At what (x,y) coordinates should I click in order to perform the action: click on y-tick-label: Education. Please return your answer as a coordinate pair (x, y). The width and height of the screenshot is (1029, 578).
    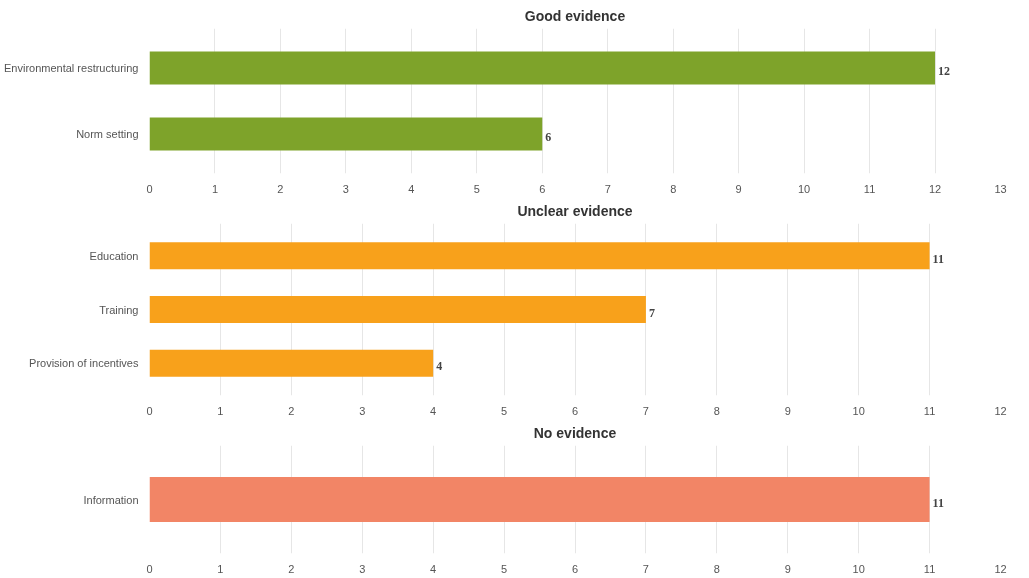
    Looking at the image, I should click on (114, 255).